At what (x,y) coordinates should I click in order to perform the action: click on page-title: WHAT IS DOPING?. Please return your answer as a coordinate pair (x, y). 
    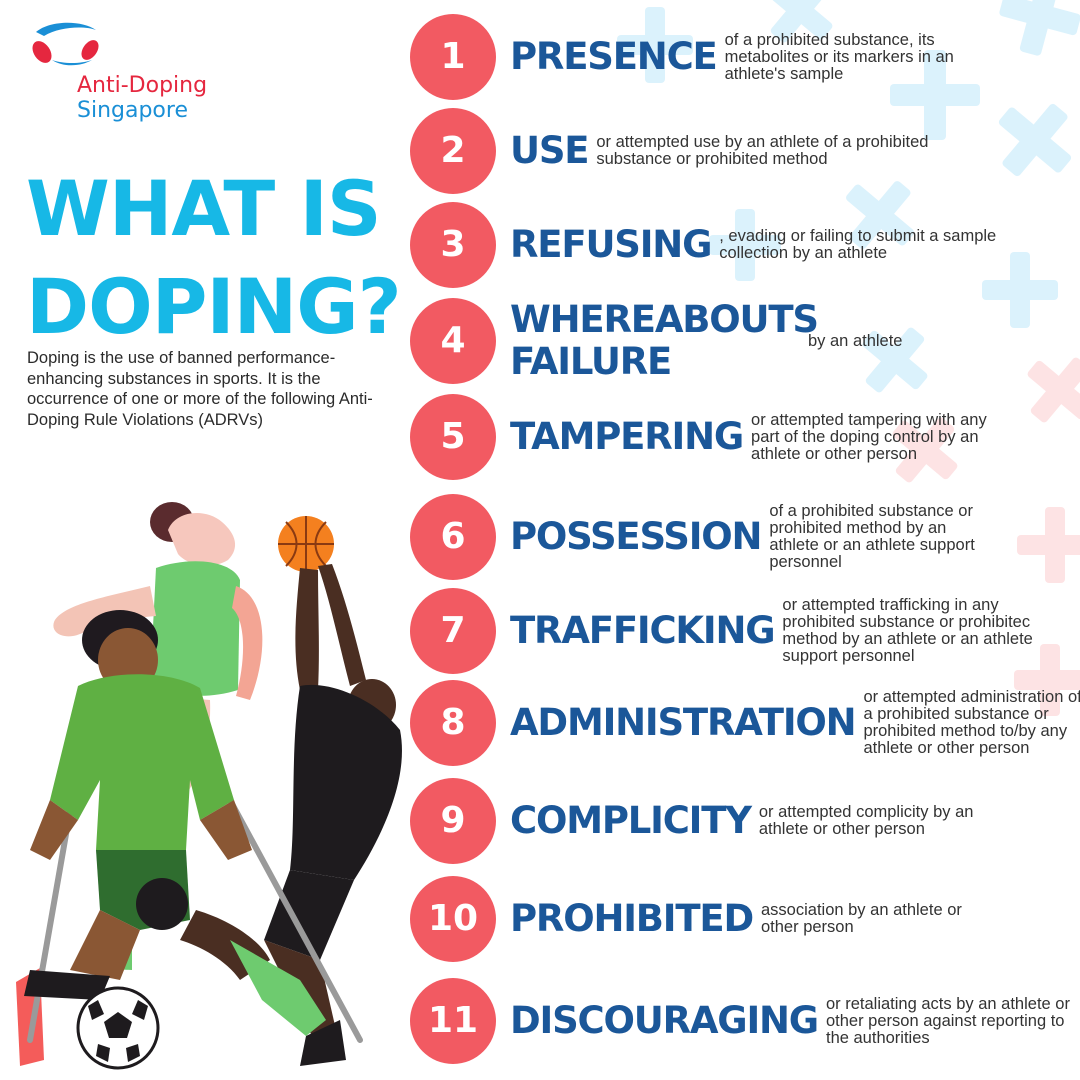
    Looking at the image, I should click on (213, 258).